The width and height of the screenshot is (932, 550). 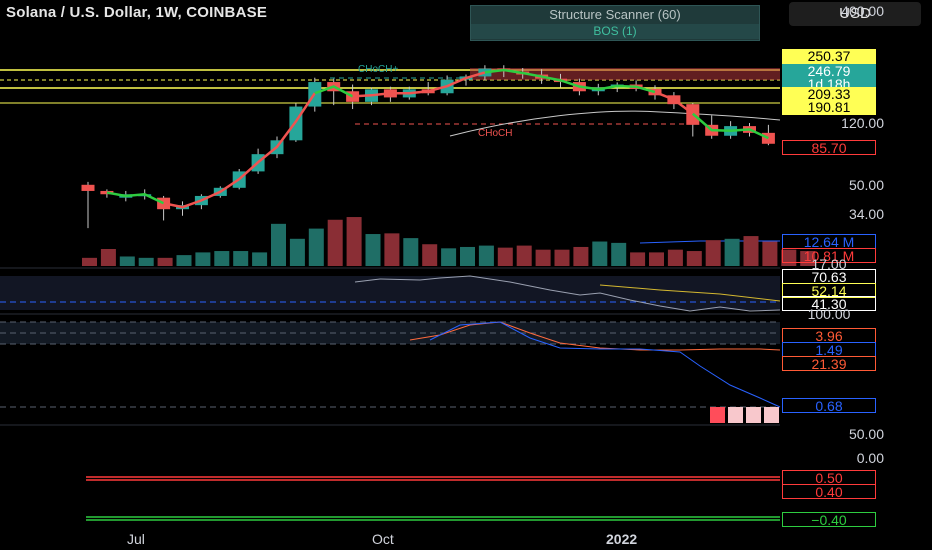 I want to click on rsi-label-upper: 70.63, so click(x=829, y=277).